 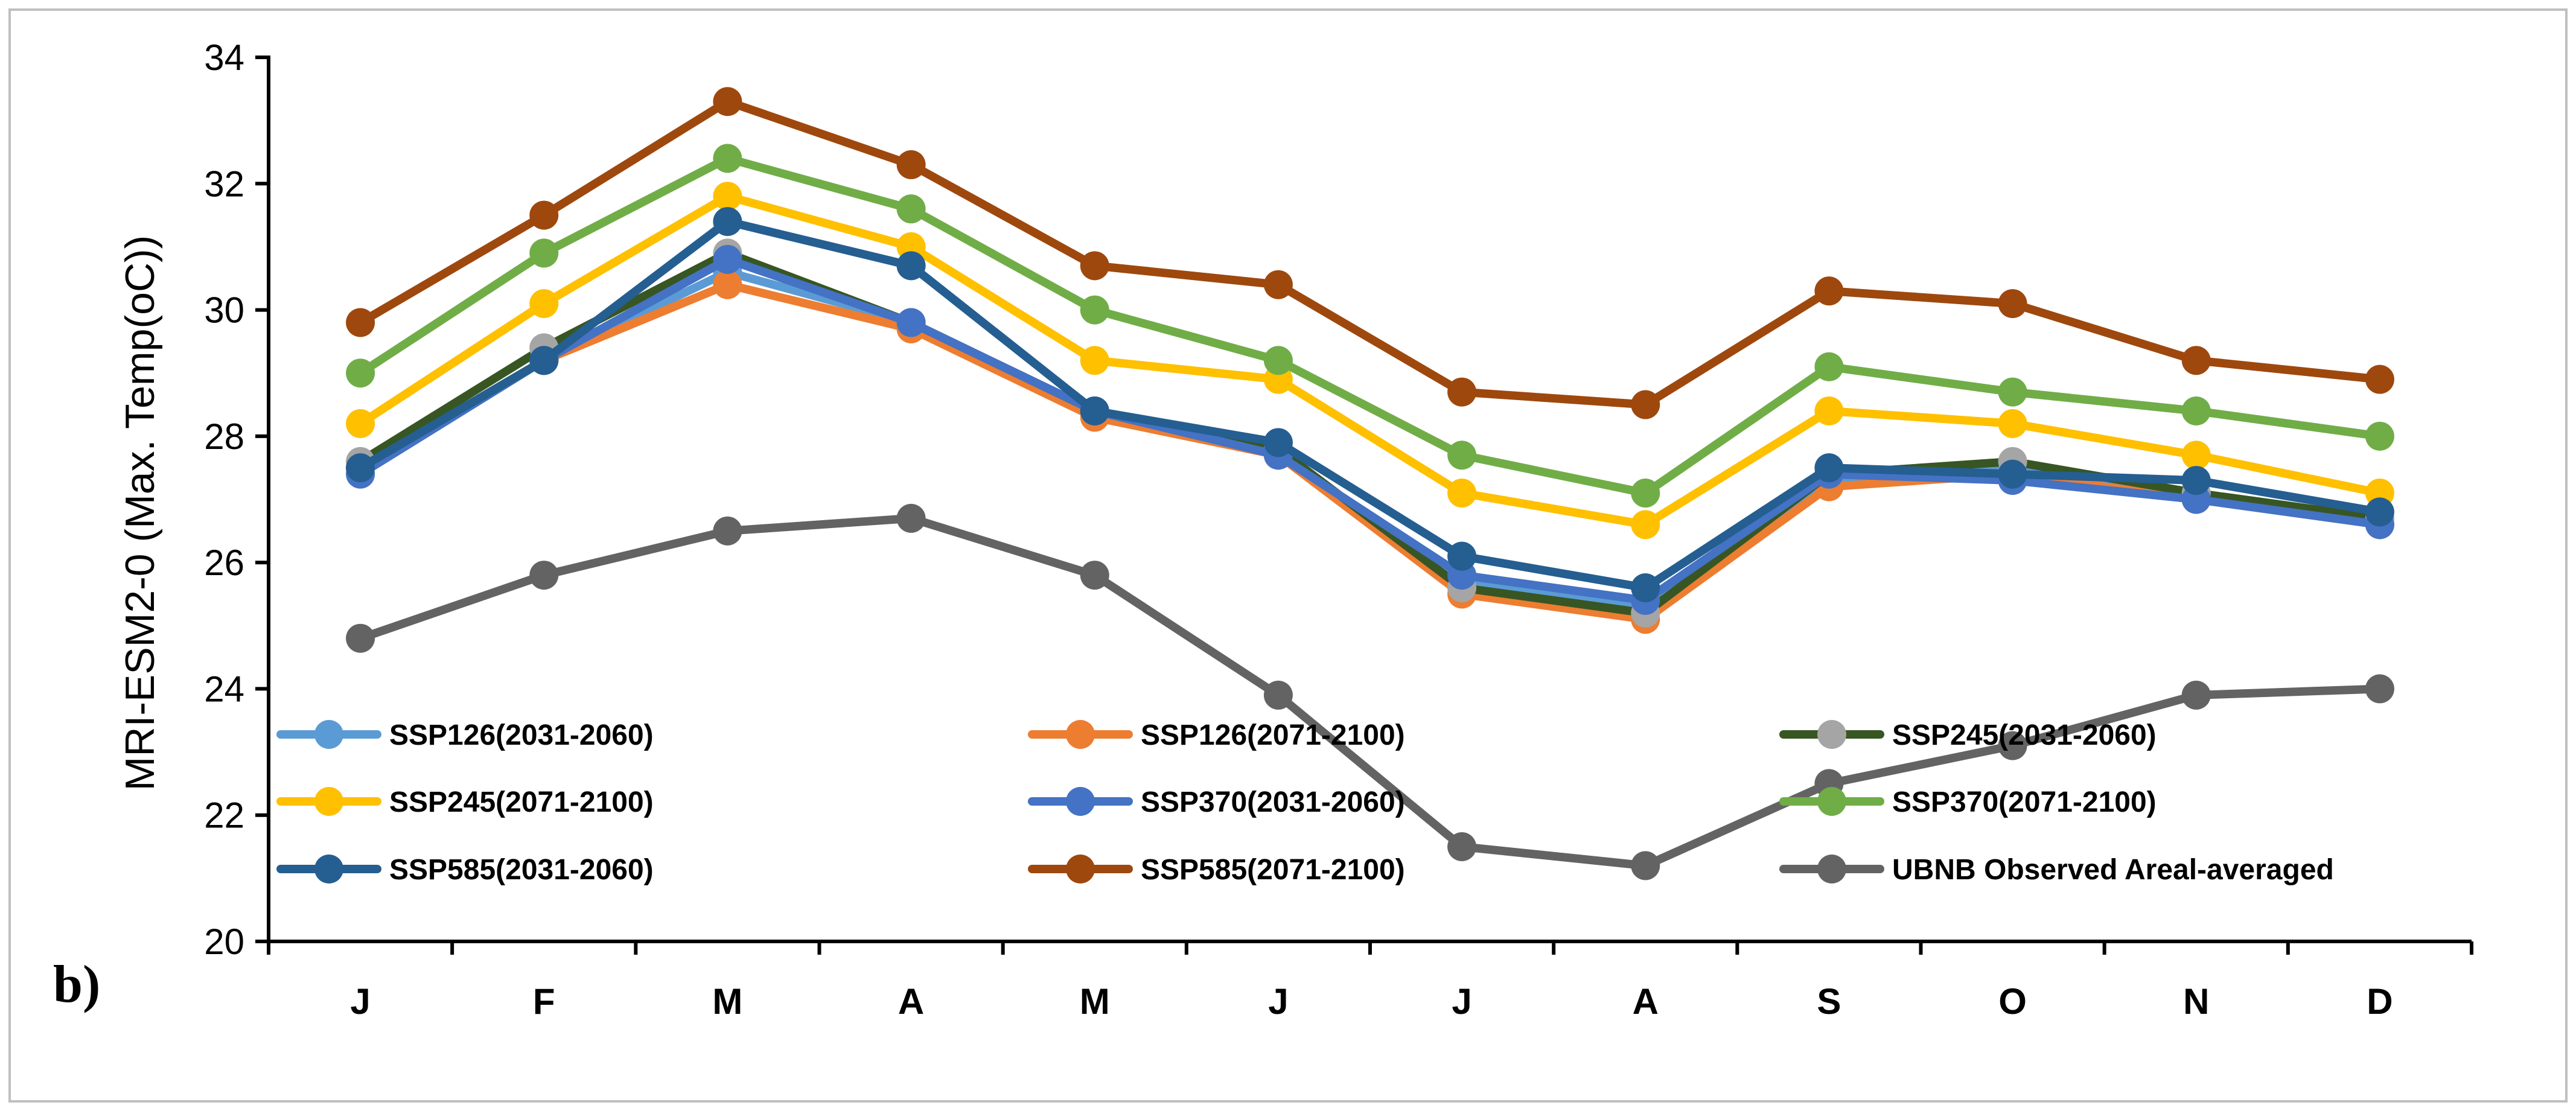 I want to click on legend-item: SSP245(2031-2060), so click(x=1968, y=735).